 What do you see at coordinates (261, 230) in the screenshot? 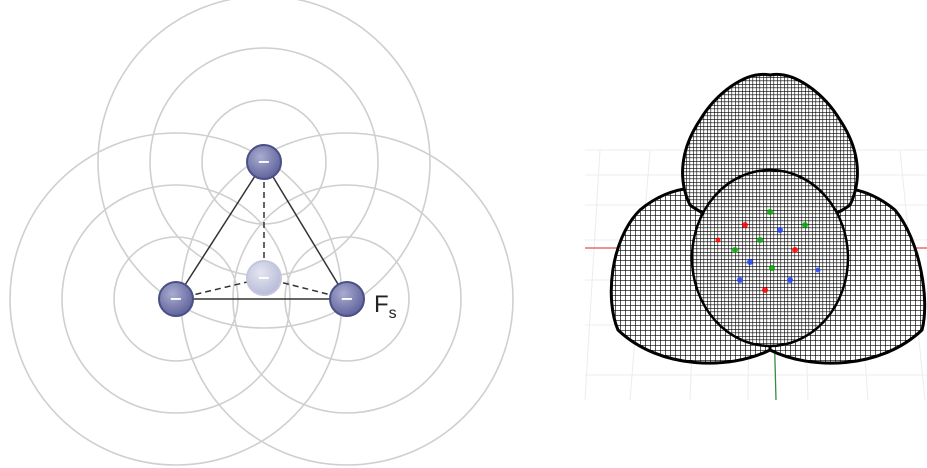
I see `triangle-edges` at bounding box center [261, 230].